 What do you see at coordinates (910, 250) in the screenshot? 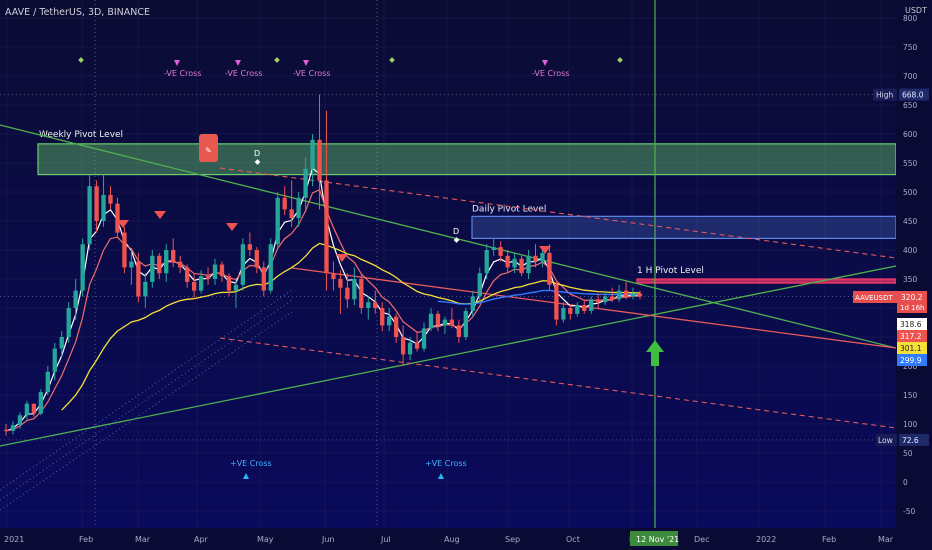
I see `price-tick: 400` at bounding box center [910, 250].